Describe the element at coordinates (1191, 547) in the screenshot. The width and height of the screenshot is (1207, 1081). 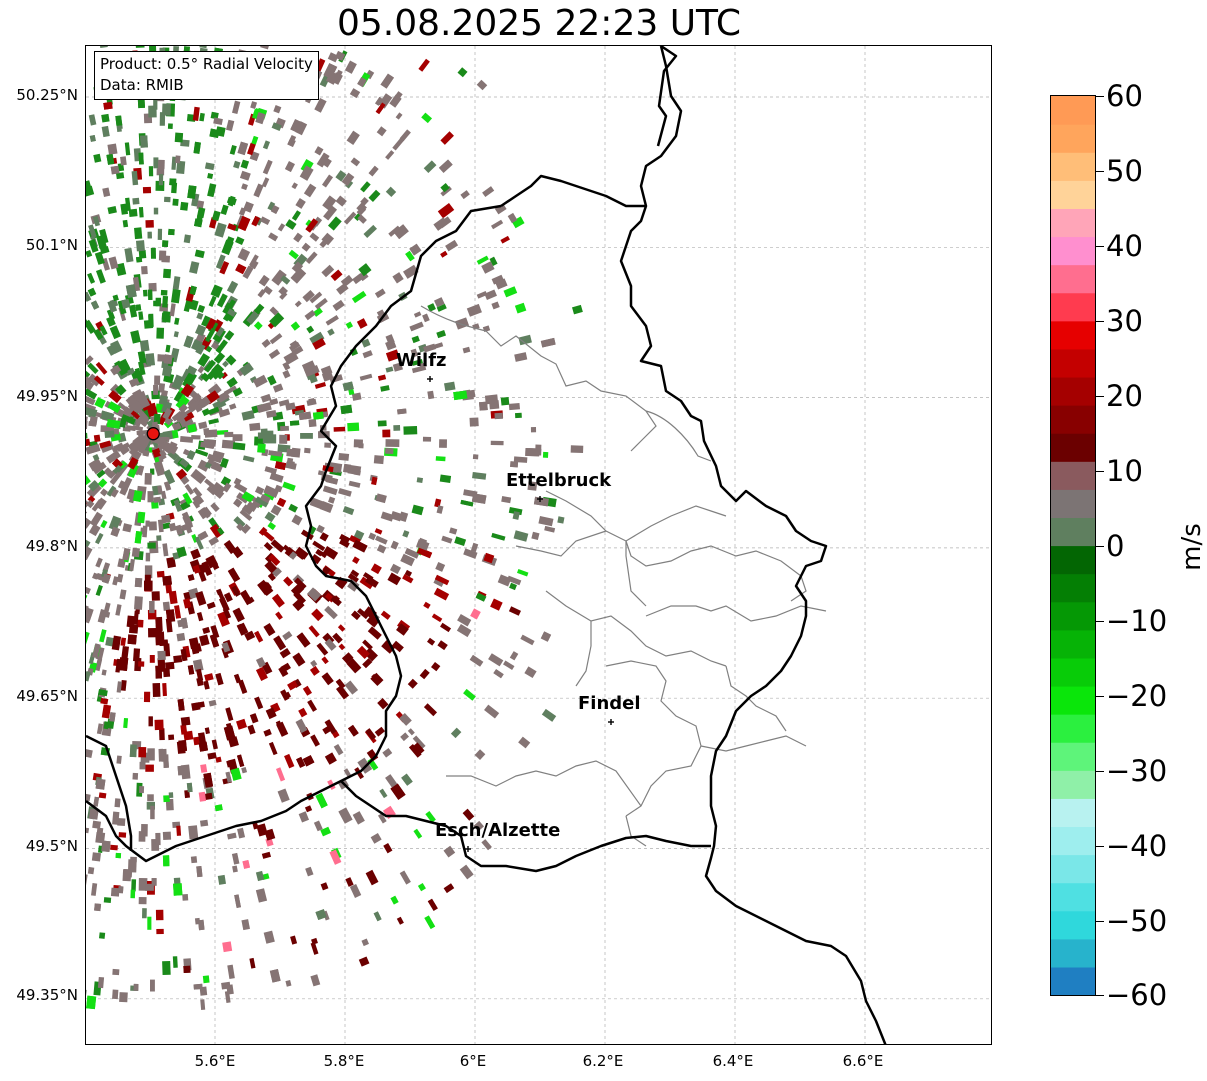
I see `colorbar-unit-label: m/s` at that location.